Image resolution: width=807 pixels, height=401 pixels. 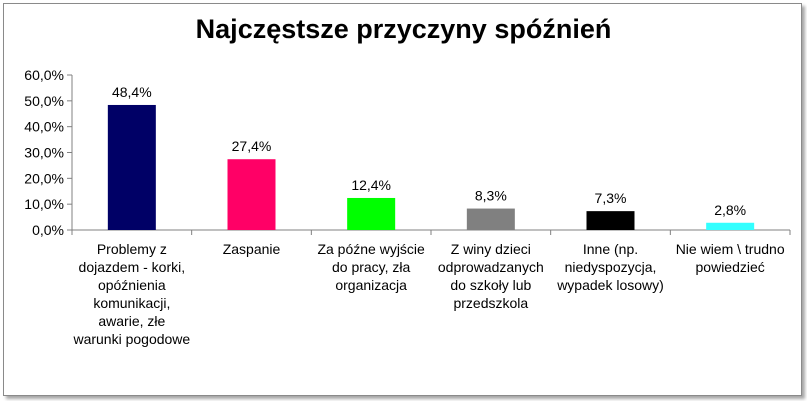 I want to click on y-tick-label: 0,0%, so click(x=48, y=230).